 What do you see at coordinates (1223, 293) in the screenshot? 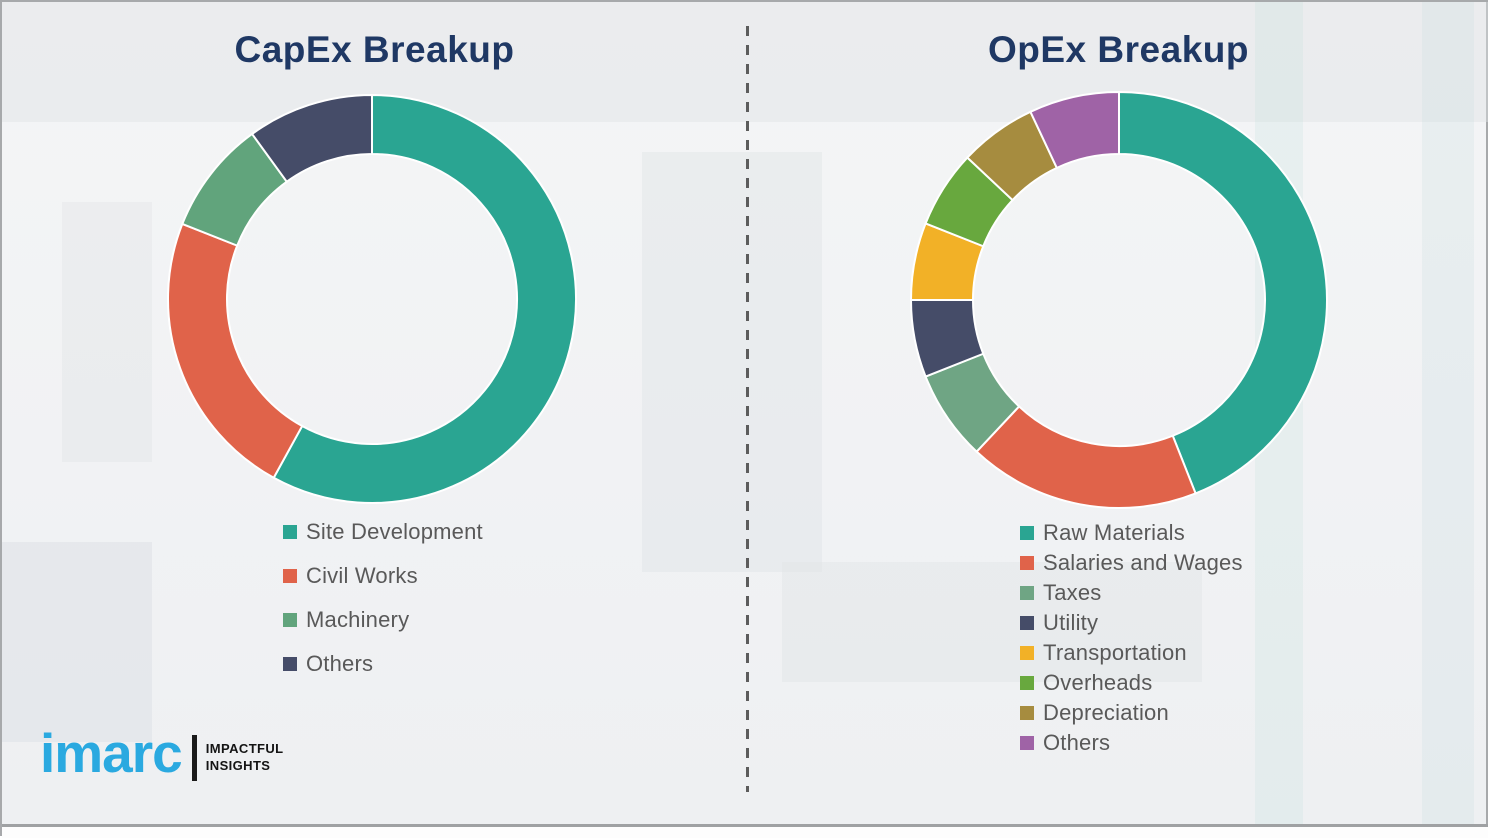
I see `donut-segment-raw-materials` at bounding box center [1223, 293].